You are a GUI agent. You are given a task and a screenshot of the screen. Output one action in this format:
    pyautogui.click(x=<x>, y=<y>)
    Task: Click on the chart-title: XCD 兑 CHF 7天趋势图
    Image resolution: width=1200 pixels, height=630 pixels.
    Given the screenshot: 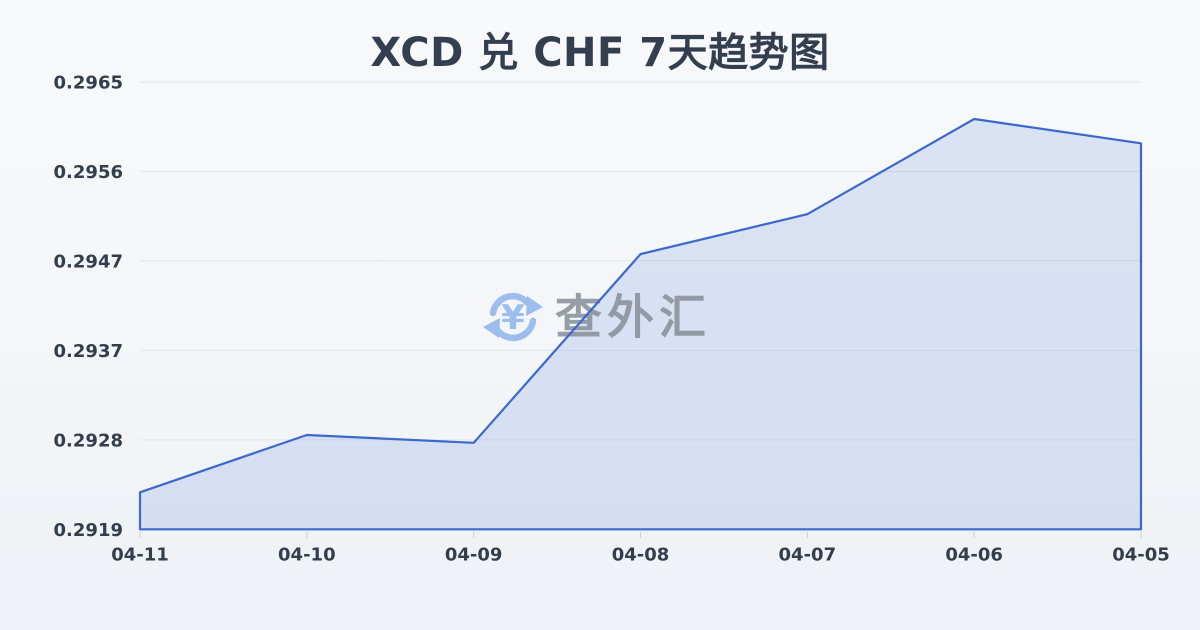 What is the action you would take?
    pyautogui.click(x=600, y=53)
    